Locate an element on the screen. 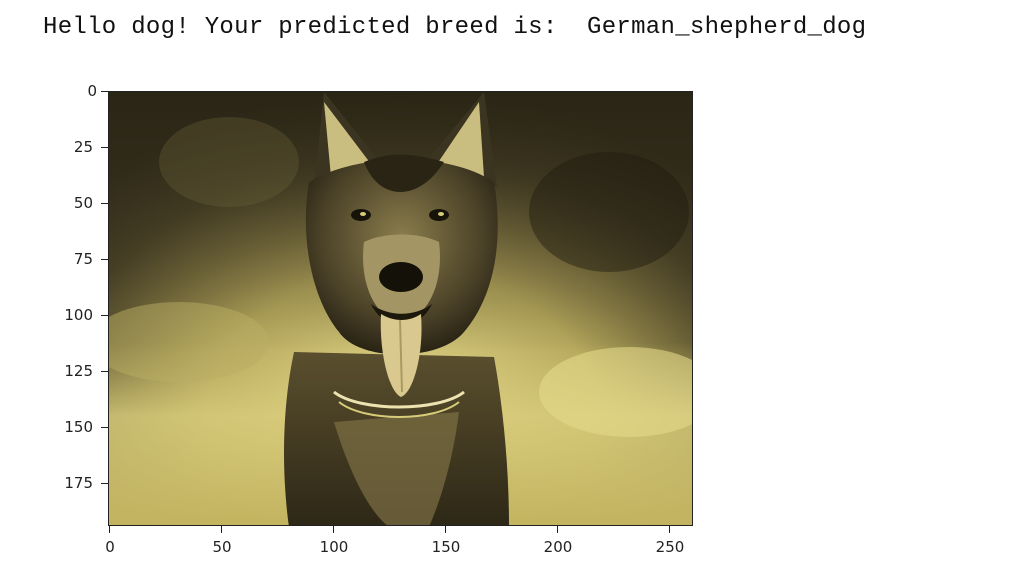 The height and width of the screenshot is (574, 1026). y-tick-label: 150 is located at coordinates (78, 427).